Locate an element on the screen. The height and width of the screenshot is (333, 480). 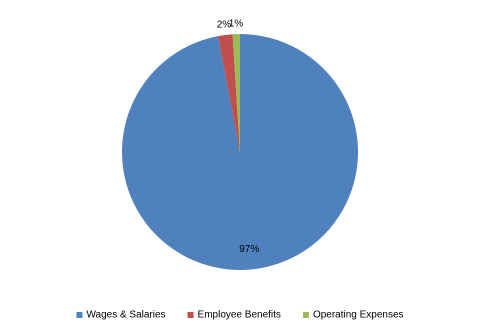
legend-label: Wages & Salaries is located at coordinates (125, 315).